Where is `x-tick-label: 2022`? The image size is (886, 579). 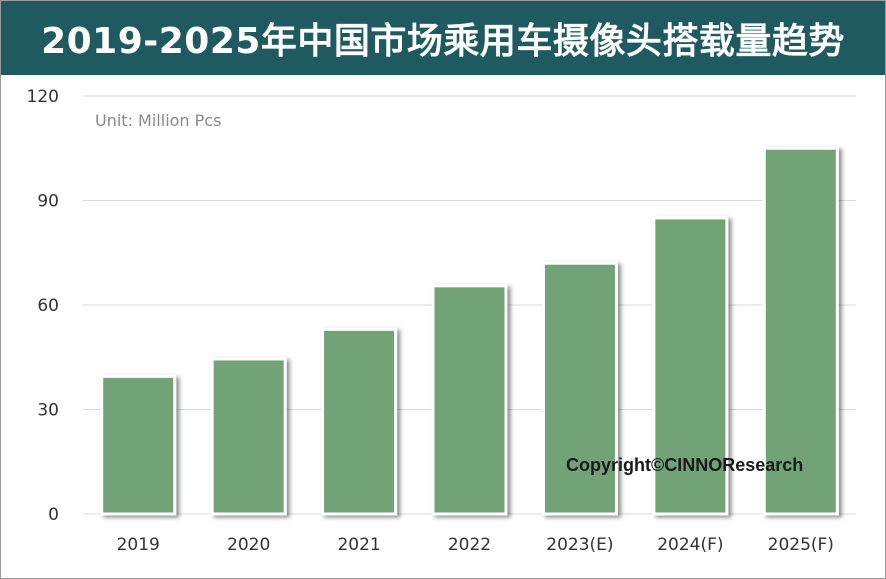
x-tick-label: 2022 is located at coordinates (469, 545).